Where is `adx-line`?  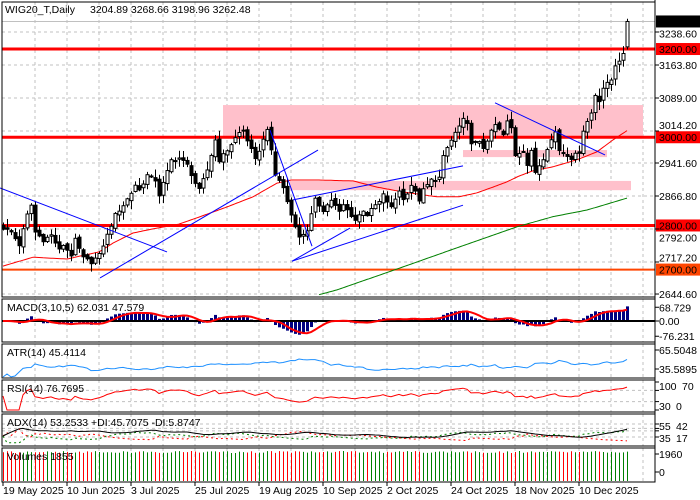
adx-line is located at coordinates (315, 433).